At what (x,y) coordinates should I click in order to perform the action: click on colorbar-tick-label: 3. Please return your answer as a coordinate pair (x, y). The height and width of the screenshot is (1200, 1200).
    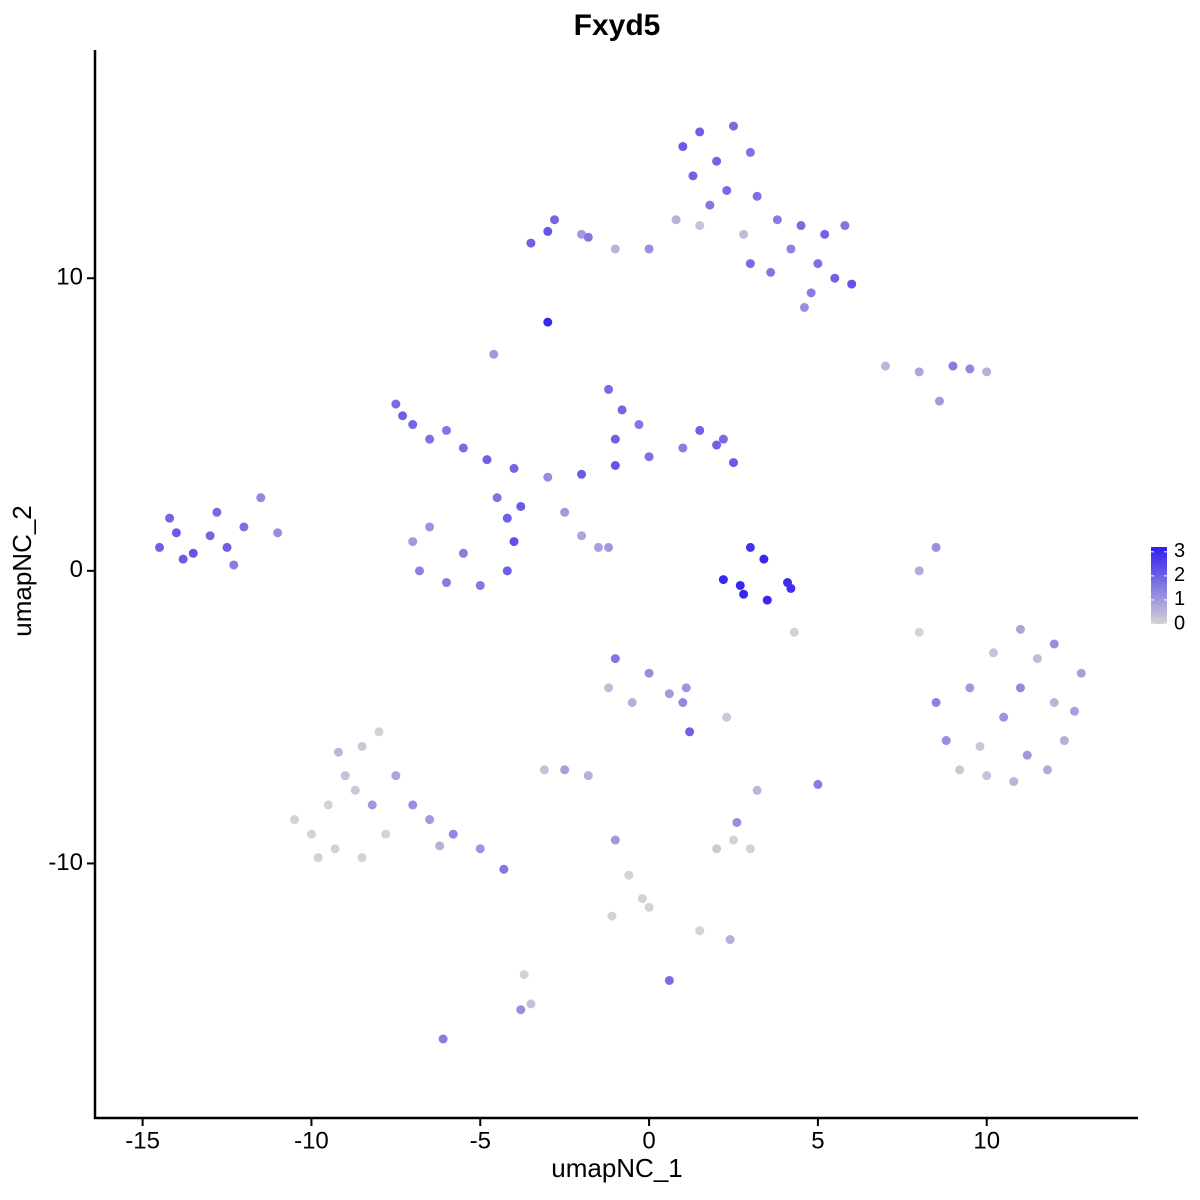
    Looking at the image, I should click on (1179, 551).